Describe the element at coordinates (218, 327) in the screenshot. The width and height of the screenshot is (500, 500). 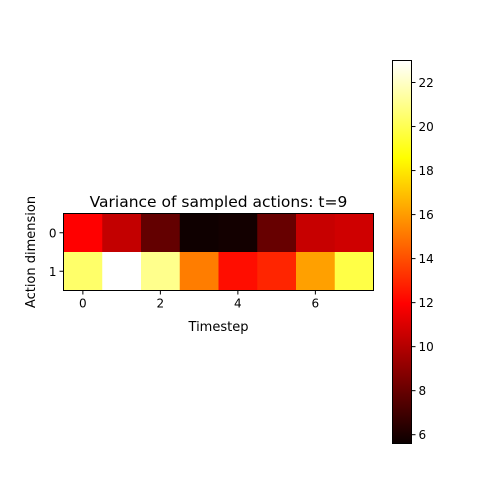
I see `x-axis-label: Timestep` at that location.